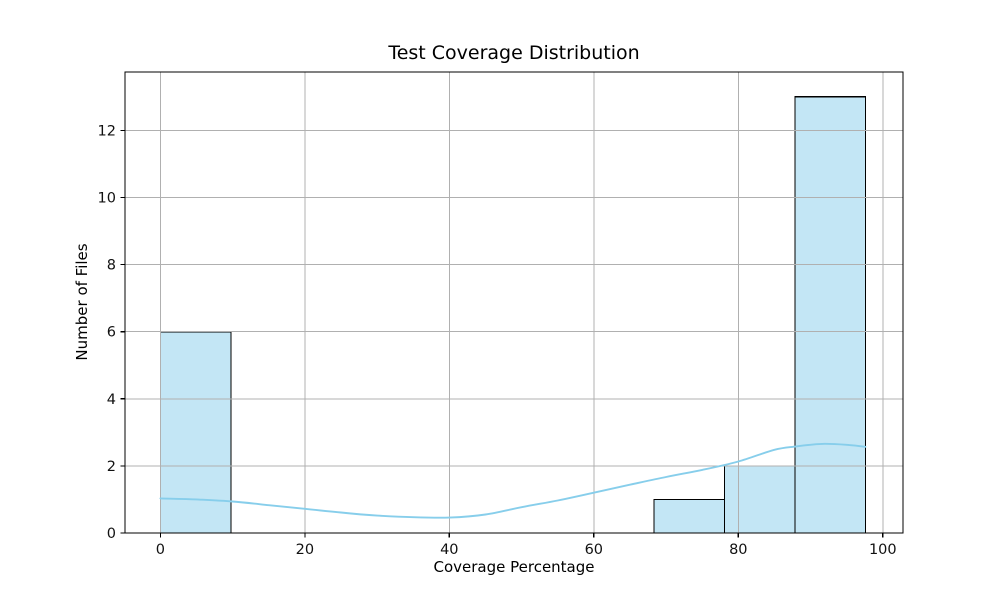  I want to click on kde-curve, so click(513, 480).